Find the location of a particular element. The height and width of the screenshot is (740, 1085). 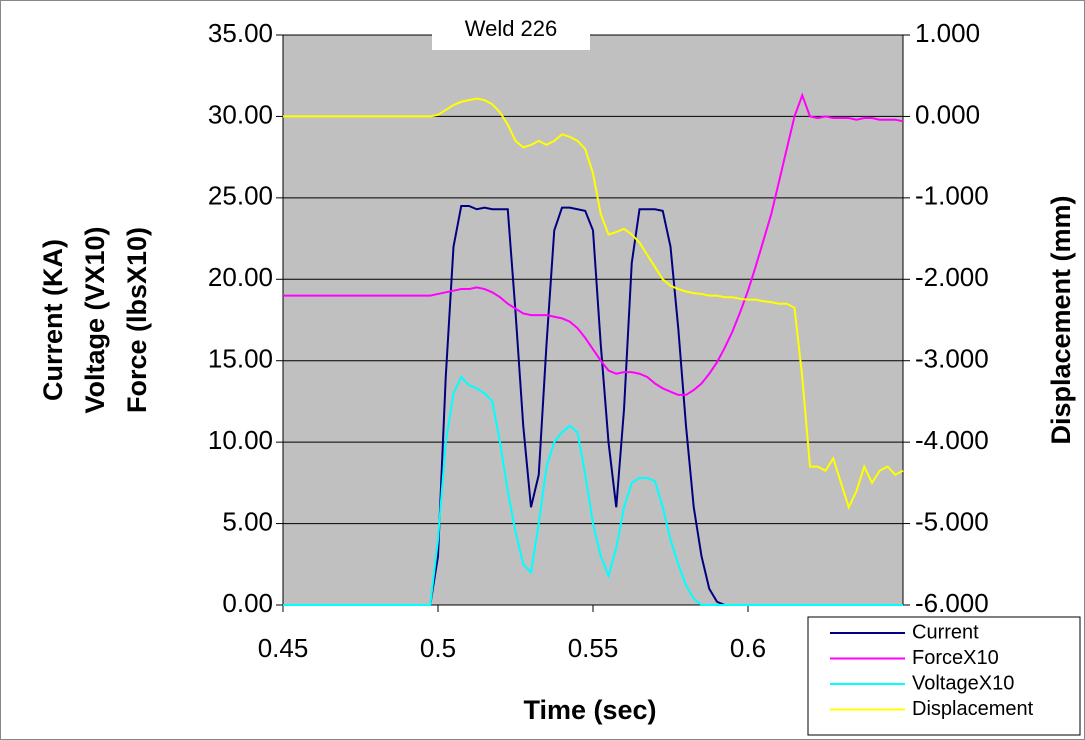

legend-label: Current is located at coordinates (945, 632).